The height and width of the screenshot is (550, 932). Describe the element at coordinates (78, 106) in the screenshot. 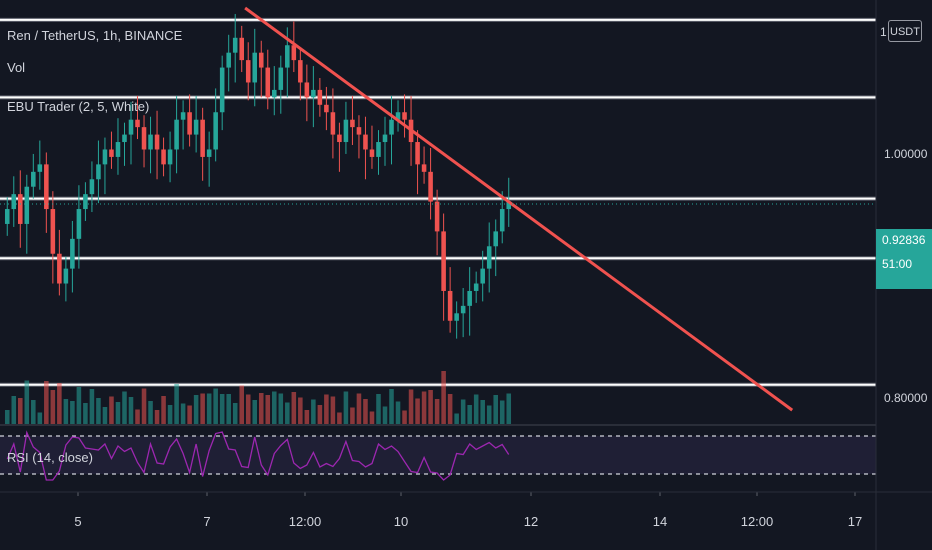

I see `indicator-legend: EBU Trader (2, 5, White)` at that location.